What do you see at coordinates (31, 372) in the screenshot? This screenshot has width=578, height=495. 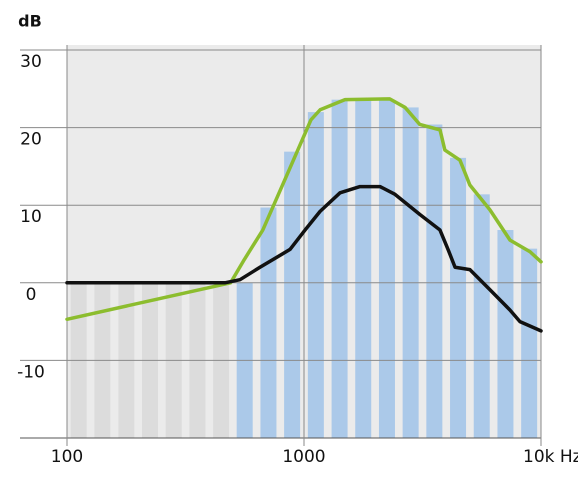 I see `y-tick-label: -10` at bounding box center [31, 372].